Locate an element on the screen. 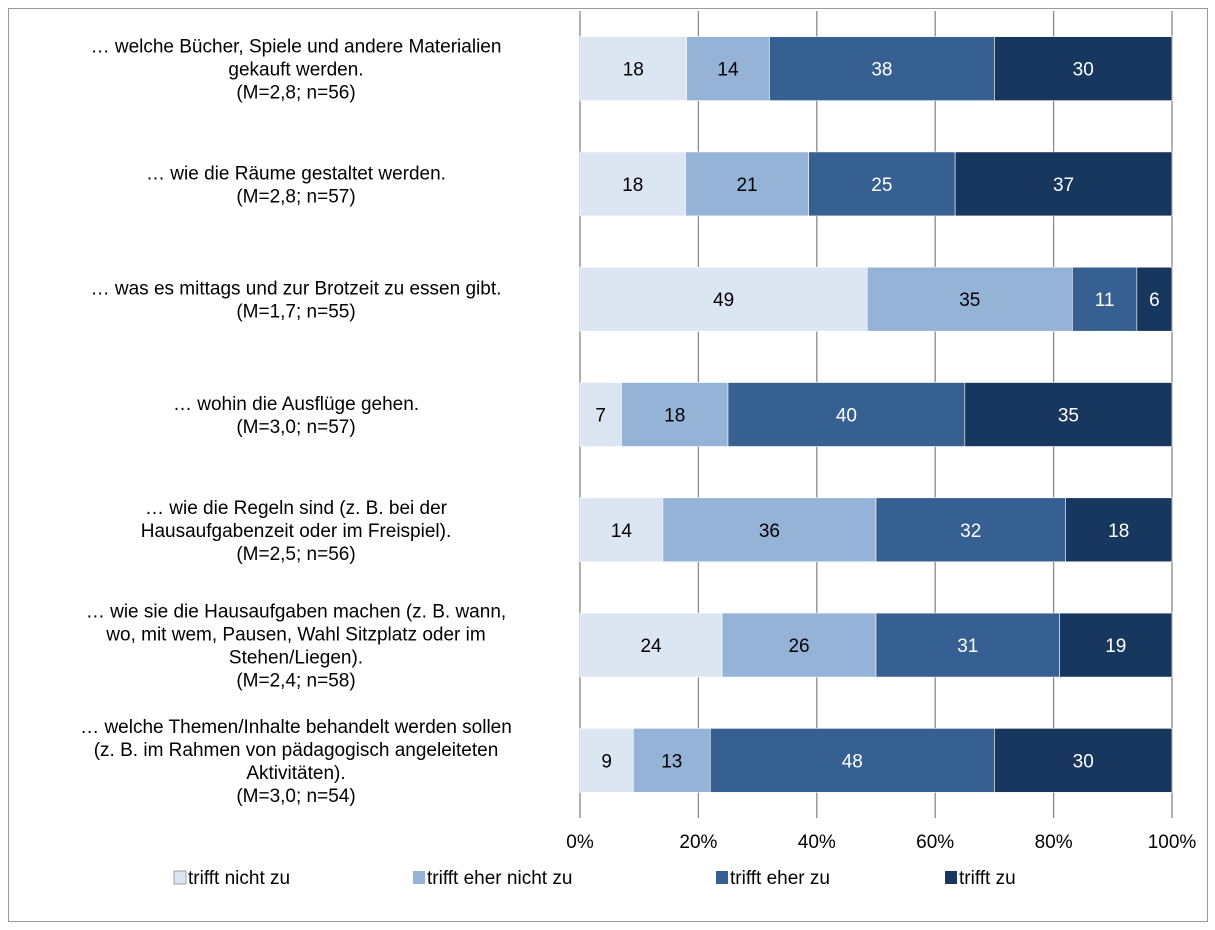  legend-item: trifft eher zu is located at coordinates (773, 878).